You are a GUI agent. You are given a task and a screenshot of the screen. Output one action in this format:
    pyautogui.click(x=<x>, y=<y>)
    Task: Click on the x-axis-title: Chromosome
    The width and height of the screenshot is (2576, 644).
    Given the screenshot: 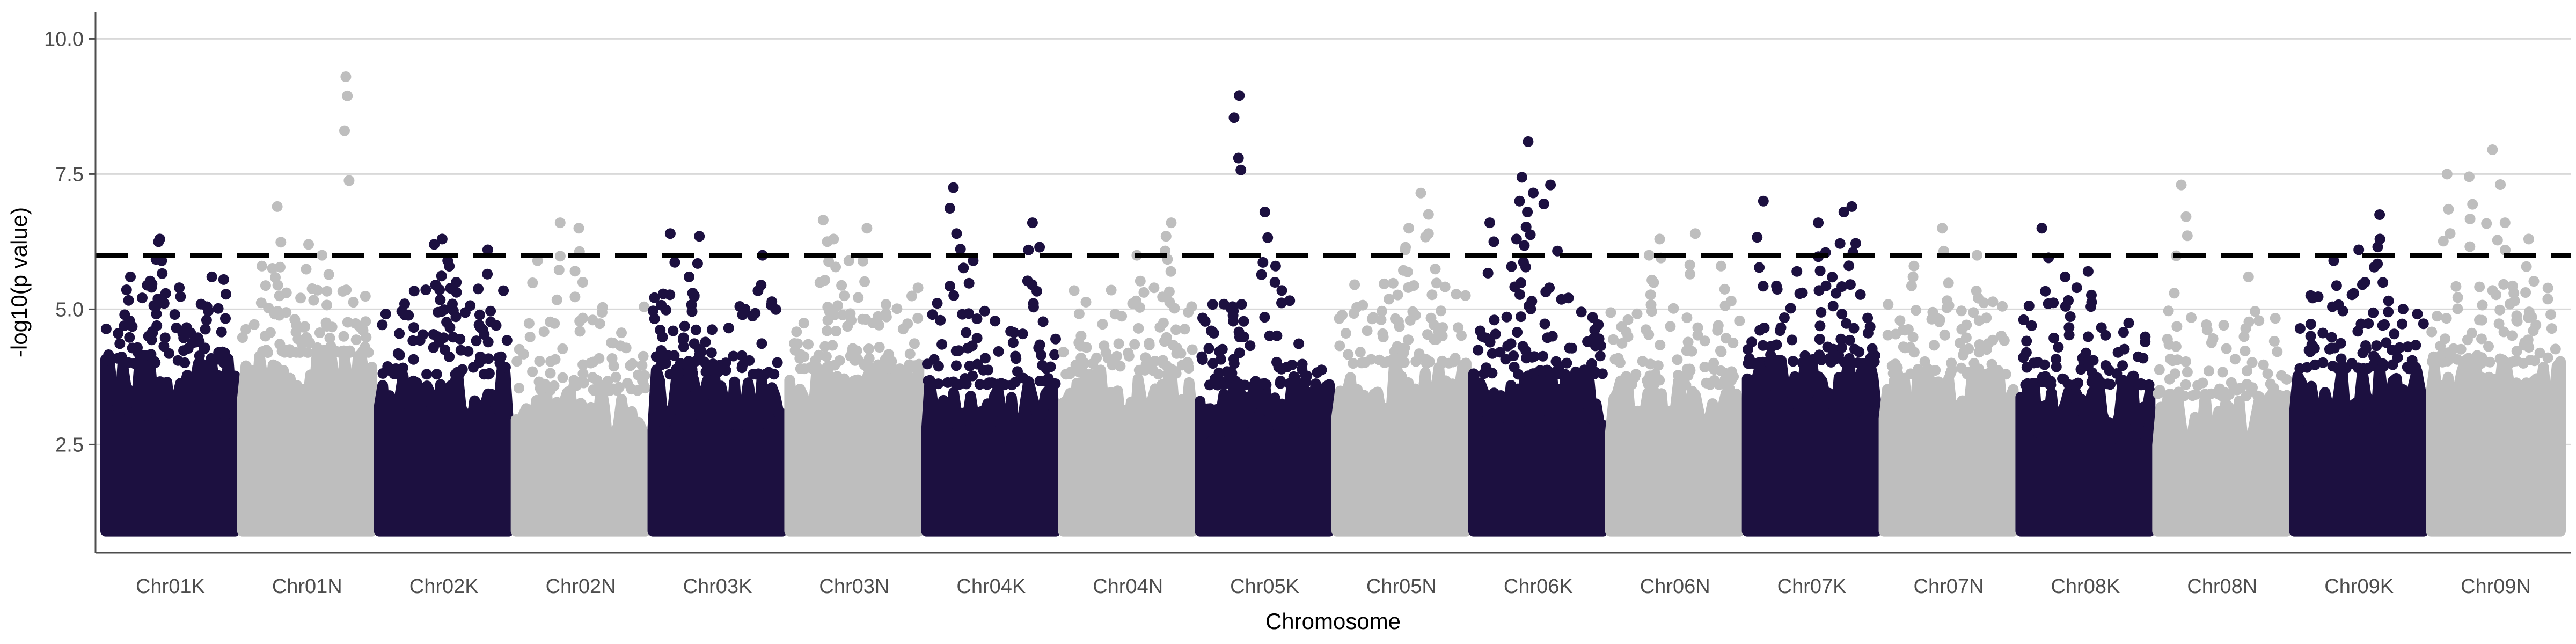 What is the action you would take?
    pyautogui.click(x=1333, y=621)
    